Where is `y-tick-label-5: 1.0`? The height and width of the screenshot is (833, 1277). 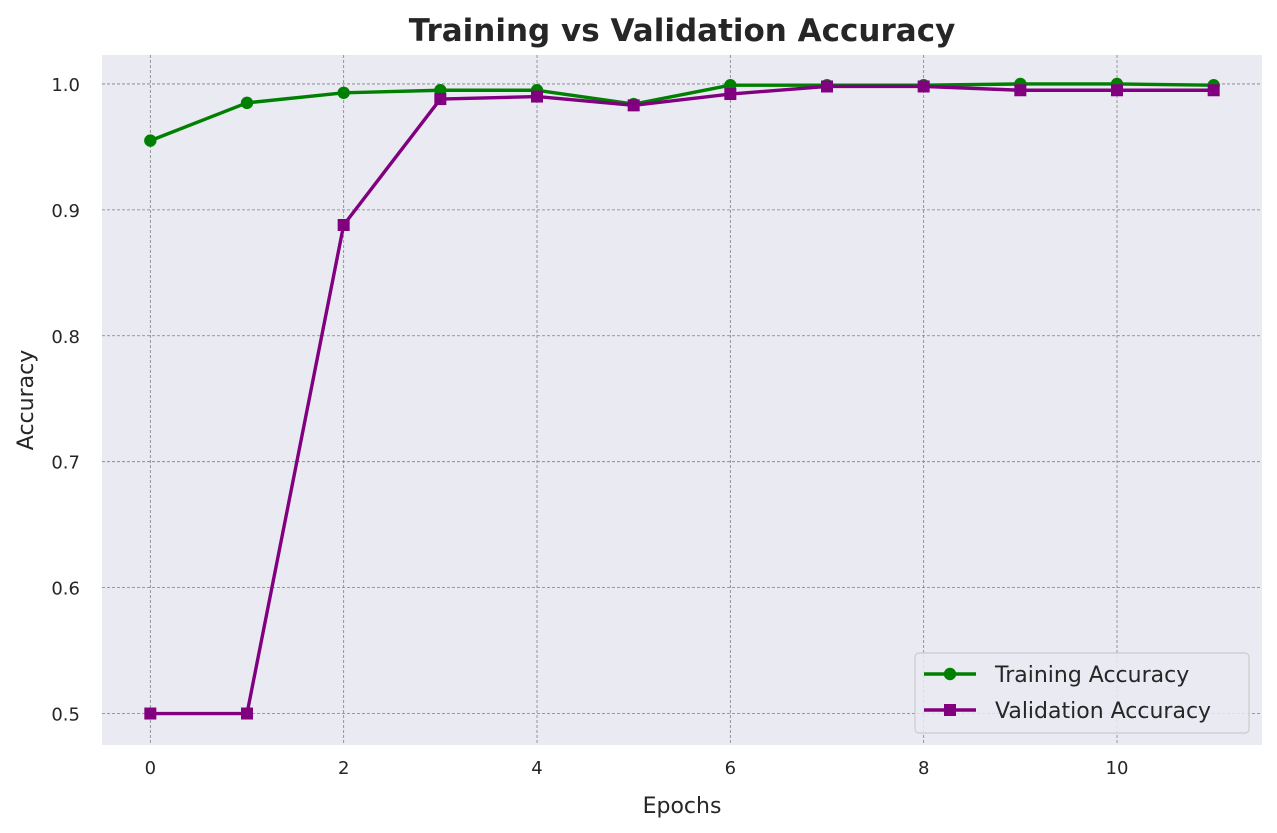
y-tick-label-5: 1.0 is located at coordinates (65, 85).